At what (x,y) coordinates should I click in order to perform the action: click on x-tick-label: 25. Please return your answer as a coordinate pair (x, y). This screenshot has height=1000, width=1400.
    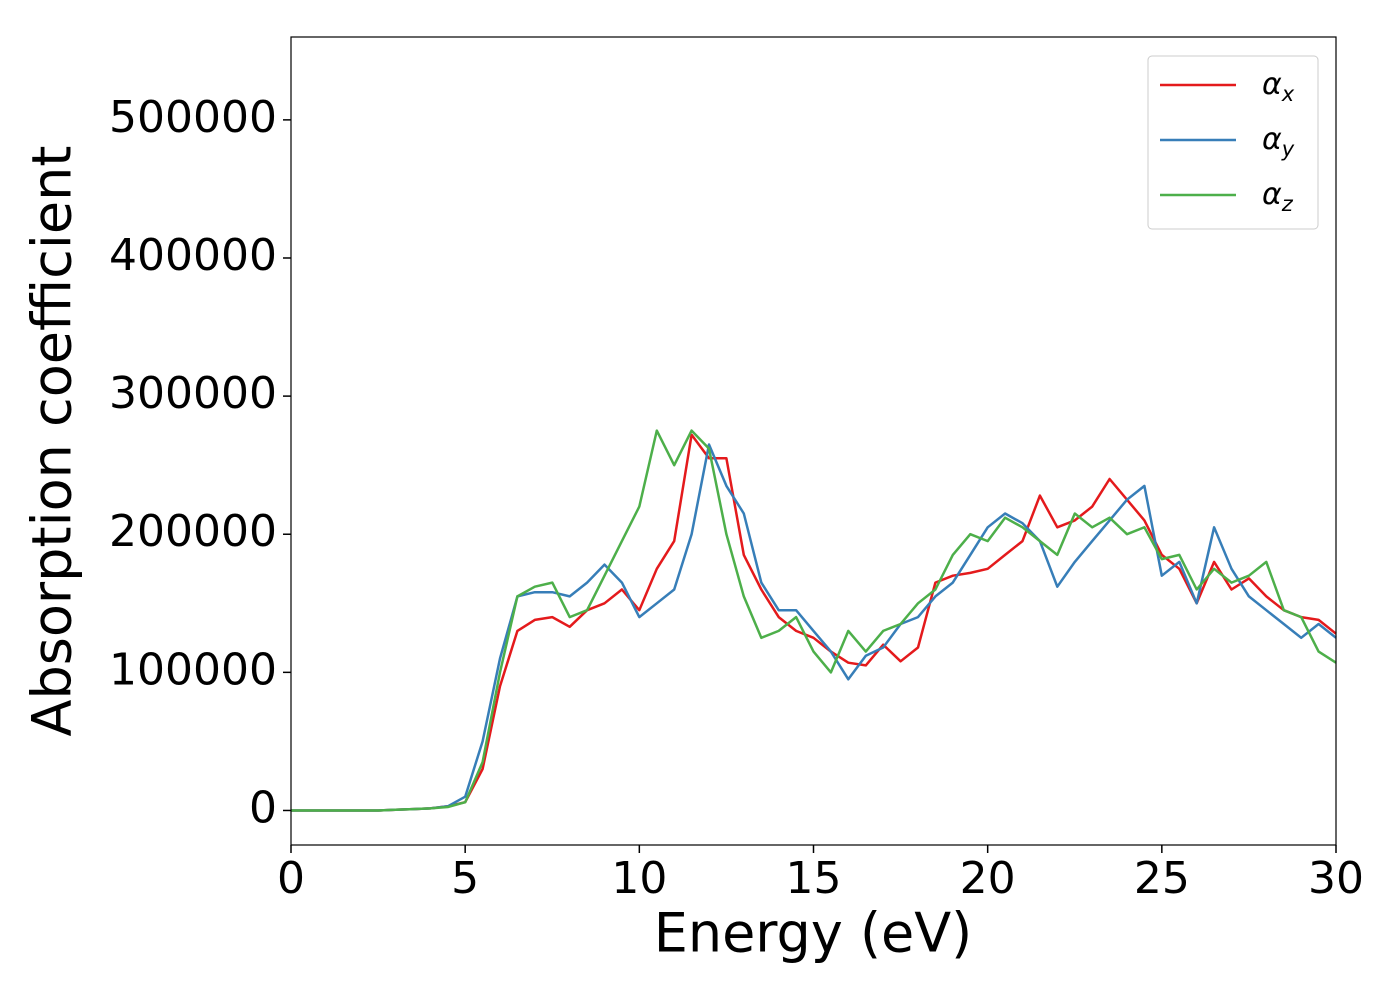
    Looking at the image, I should click on (1162, 878).